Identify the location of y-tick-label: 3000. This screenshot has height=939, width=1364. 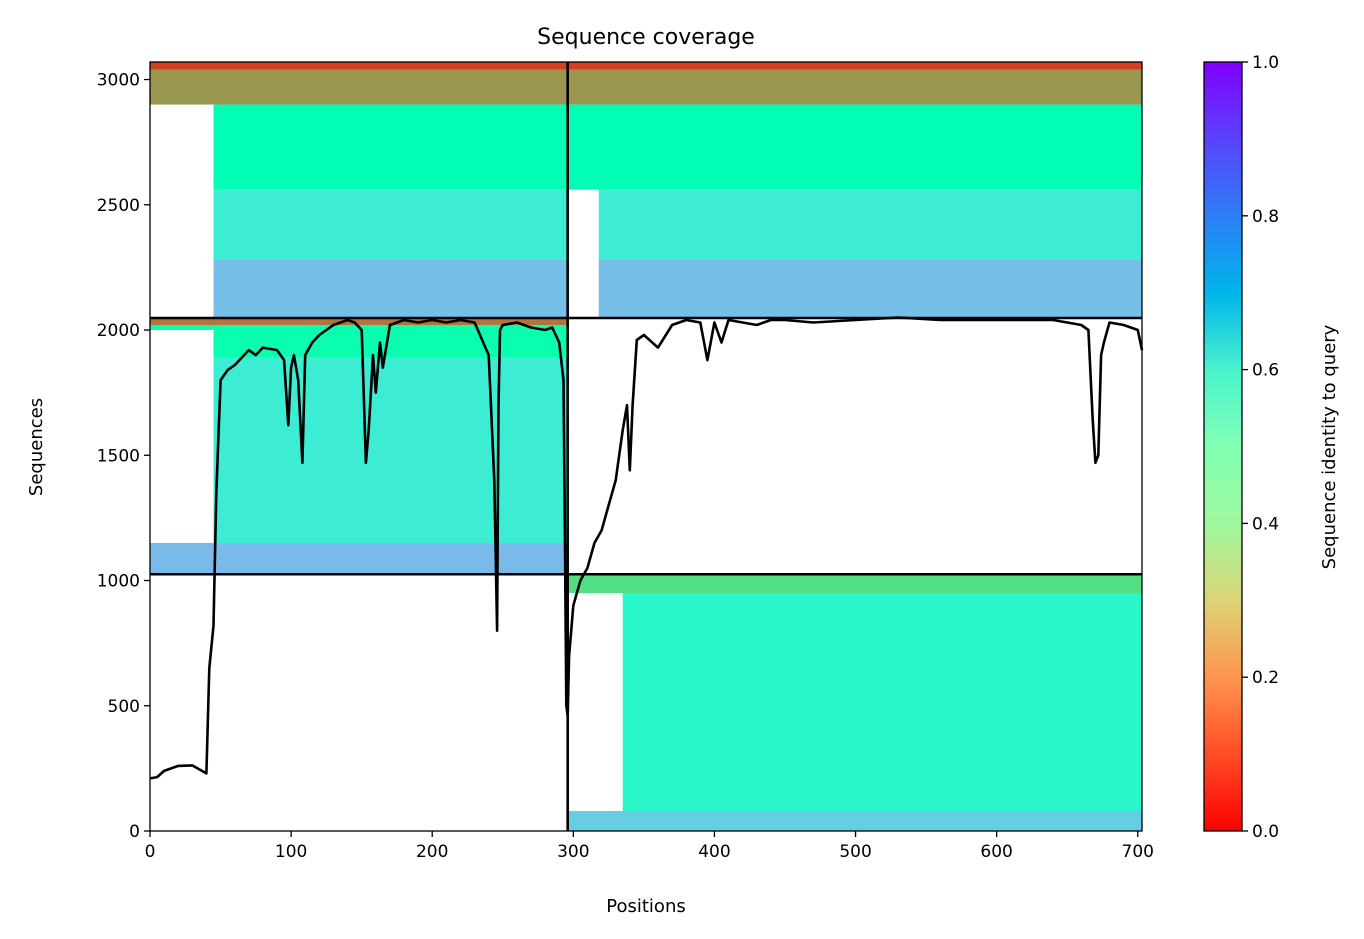
(118, 81).